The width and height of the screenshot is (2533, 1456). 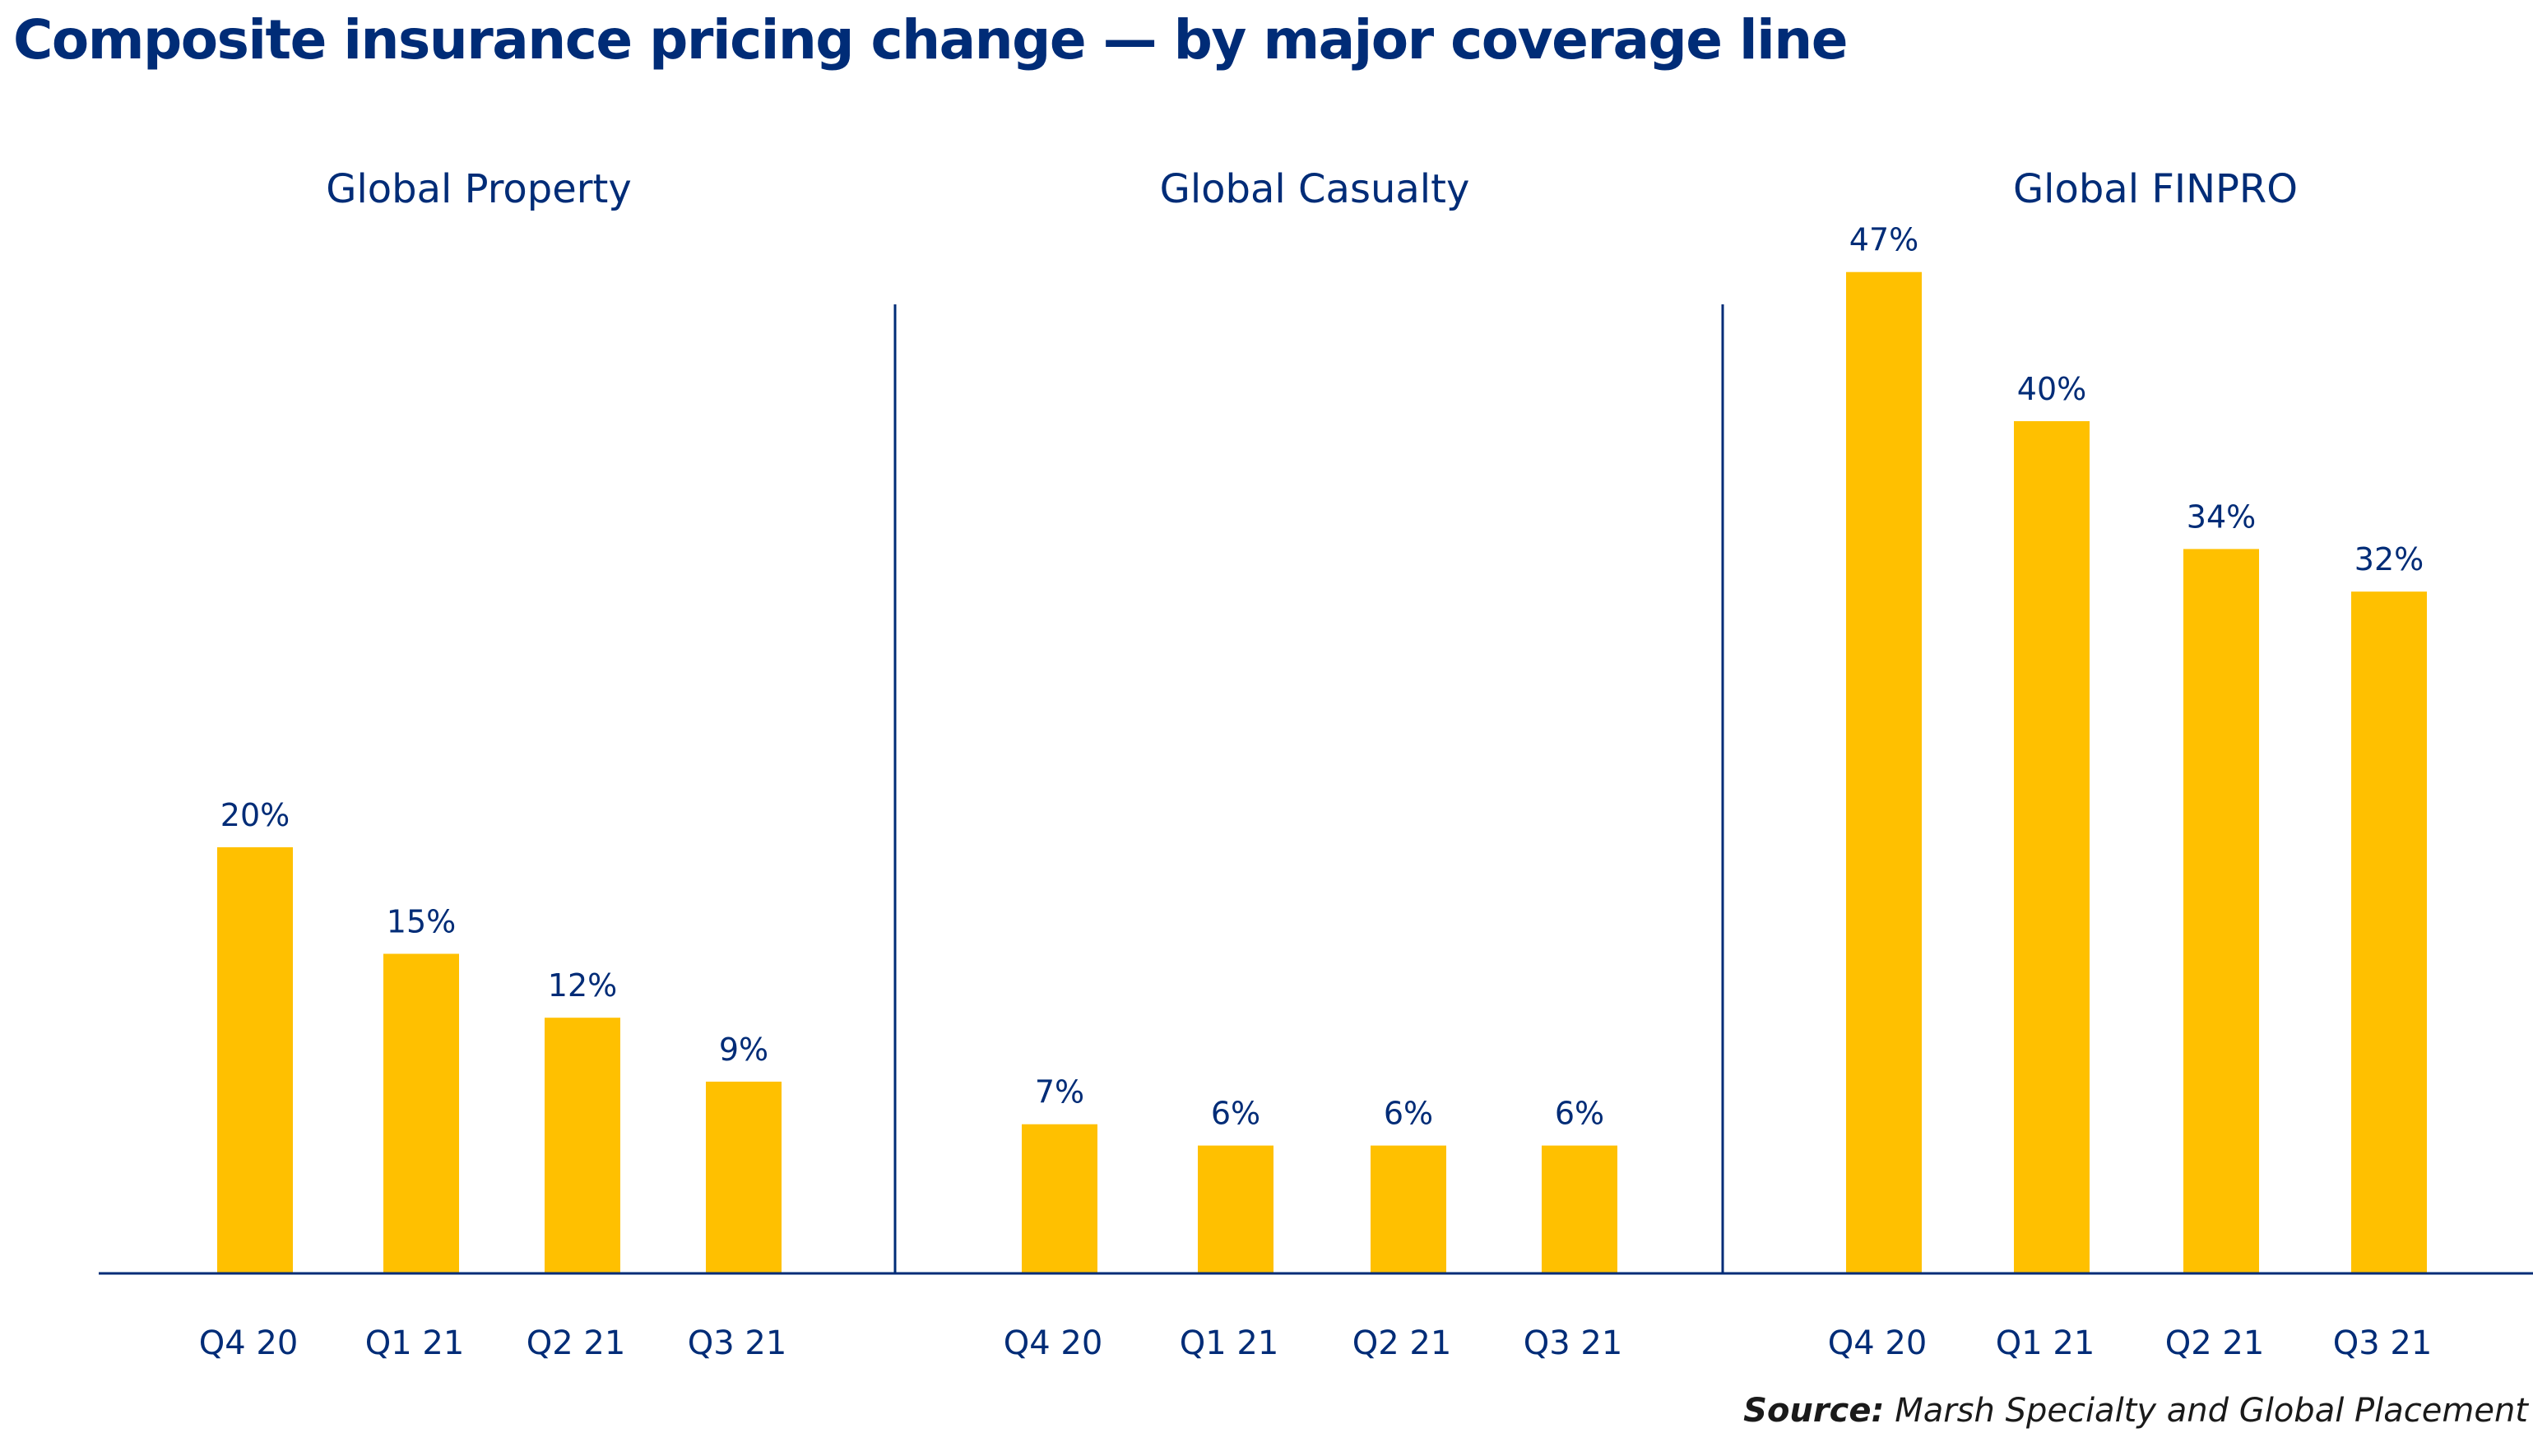 I want to click on data-label: 34%, so click(x=2221, y=516).